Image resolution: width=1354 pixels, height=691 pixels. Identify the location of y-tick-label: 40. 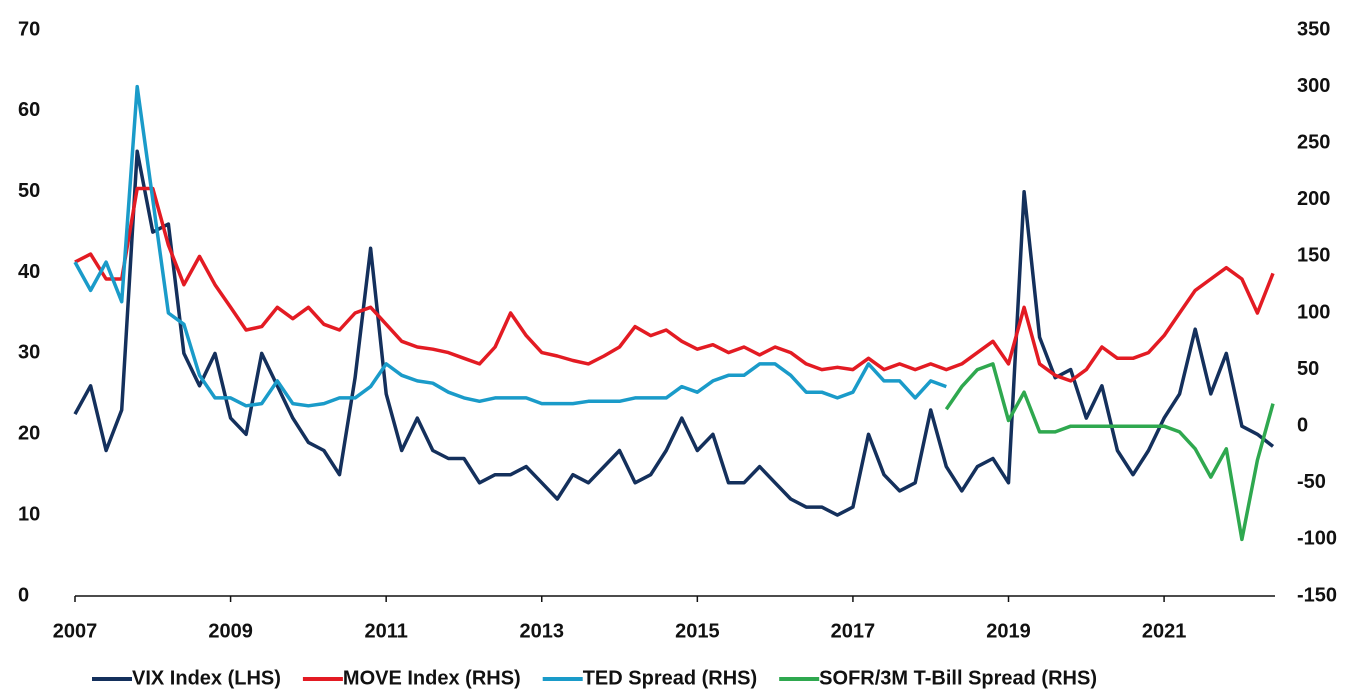
(29, 272).